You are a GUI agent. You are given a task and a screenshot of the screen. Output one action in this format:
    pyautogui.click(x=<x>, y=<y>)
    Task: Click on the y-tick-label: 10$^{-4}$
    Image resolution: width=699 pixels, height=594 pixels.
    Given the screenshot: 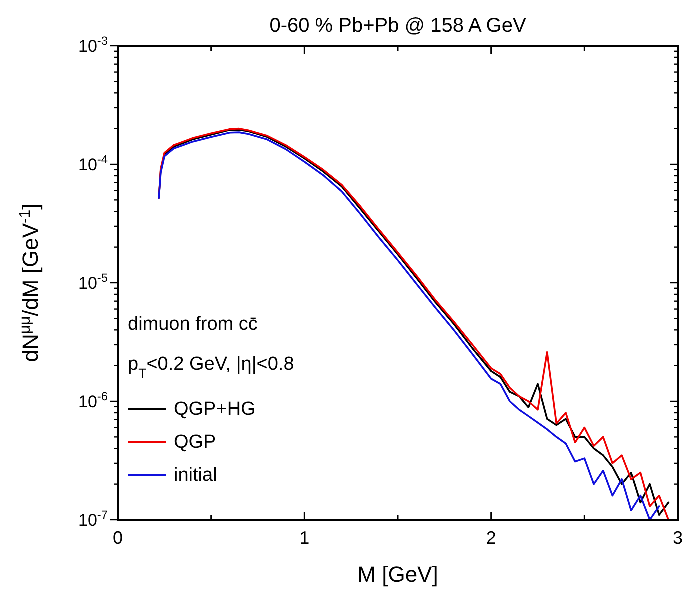 What is the action you would take?
    pyautogui.click(x=93, y=163)
    